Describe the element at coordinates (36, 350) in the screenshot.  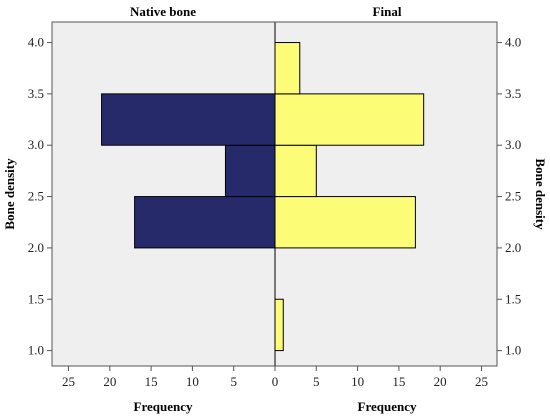
I see `ytick-label-left: 1.0` at that location.